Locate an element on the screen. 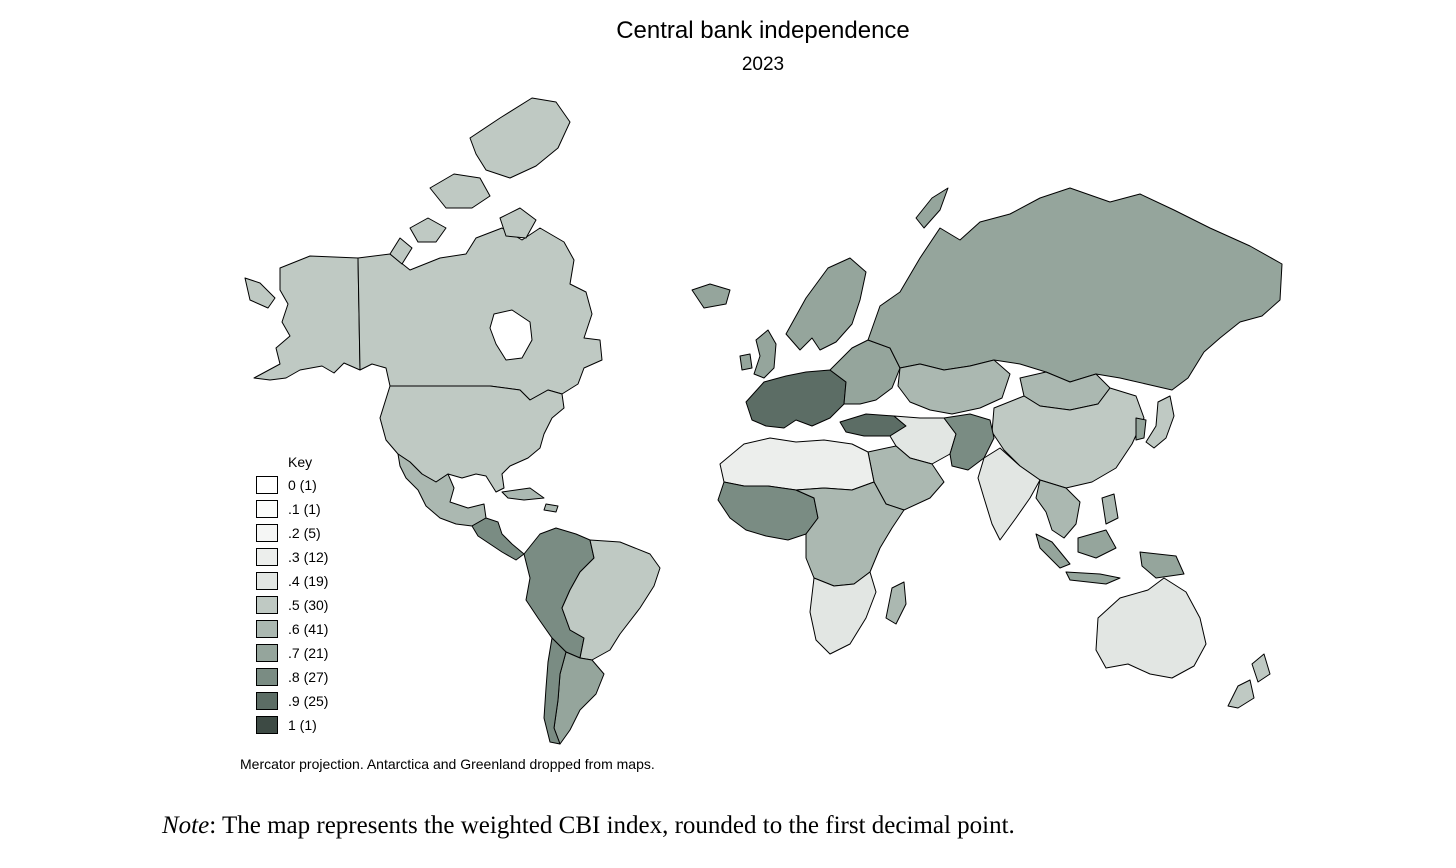 This screenshot has width=1456, height=868. legend-item: 0 (1) is located at coordinates (336, 486).